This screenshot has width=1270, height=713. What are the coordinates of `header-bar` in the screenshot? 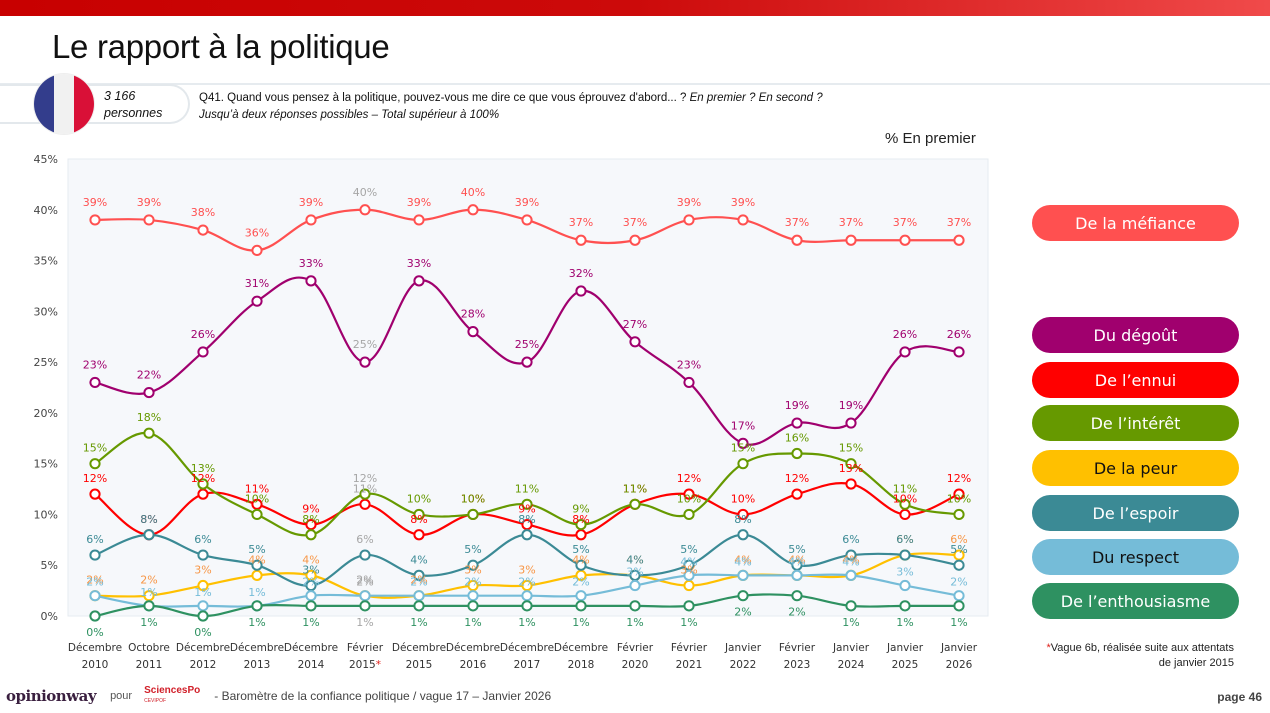 It's located at (635, 8).